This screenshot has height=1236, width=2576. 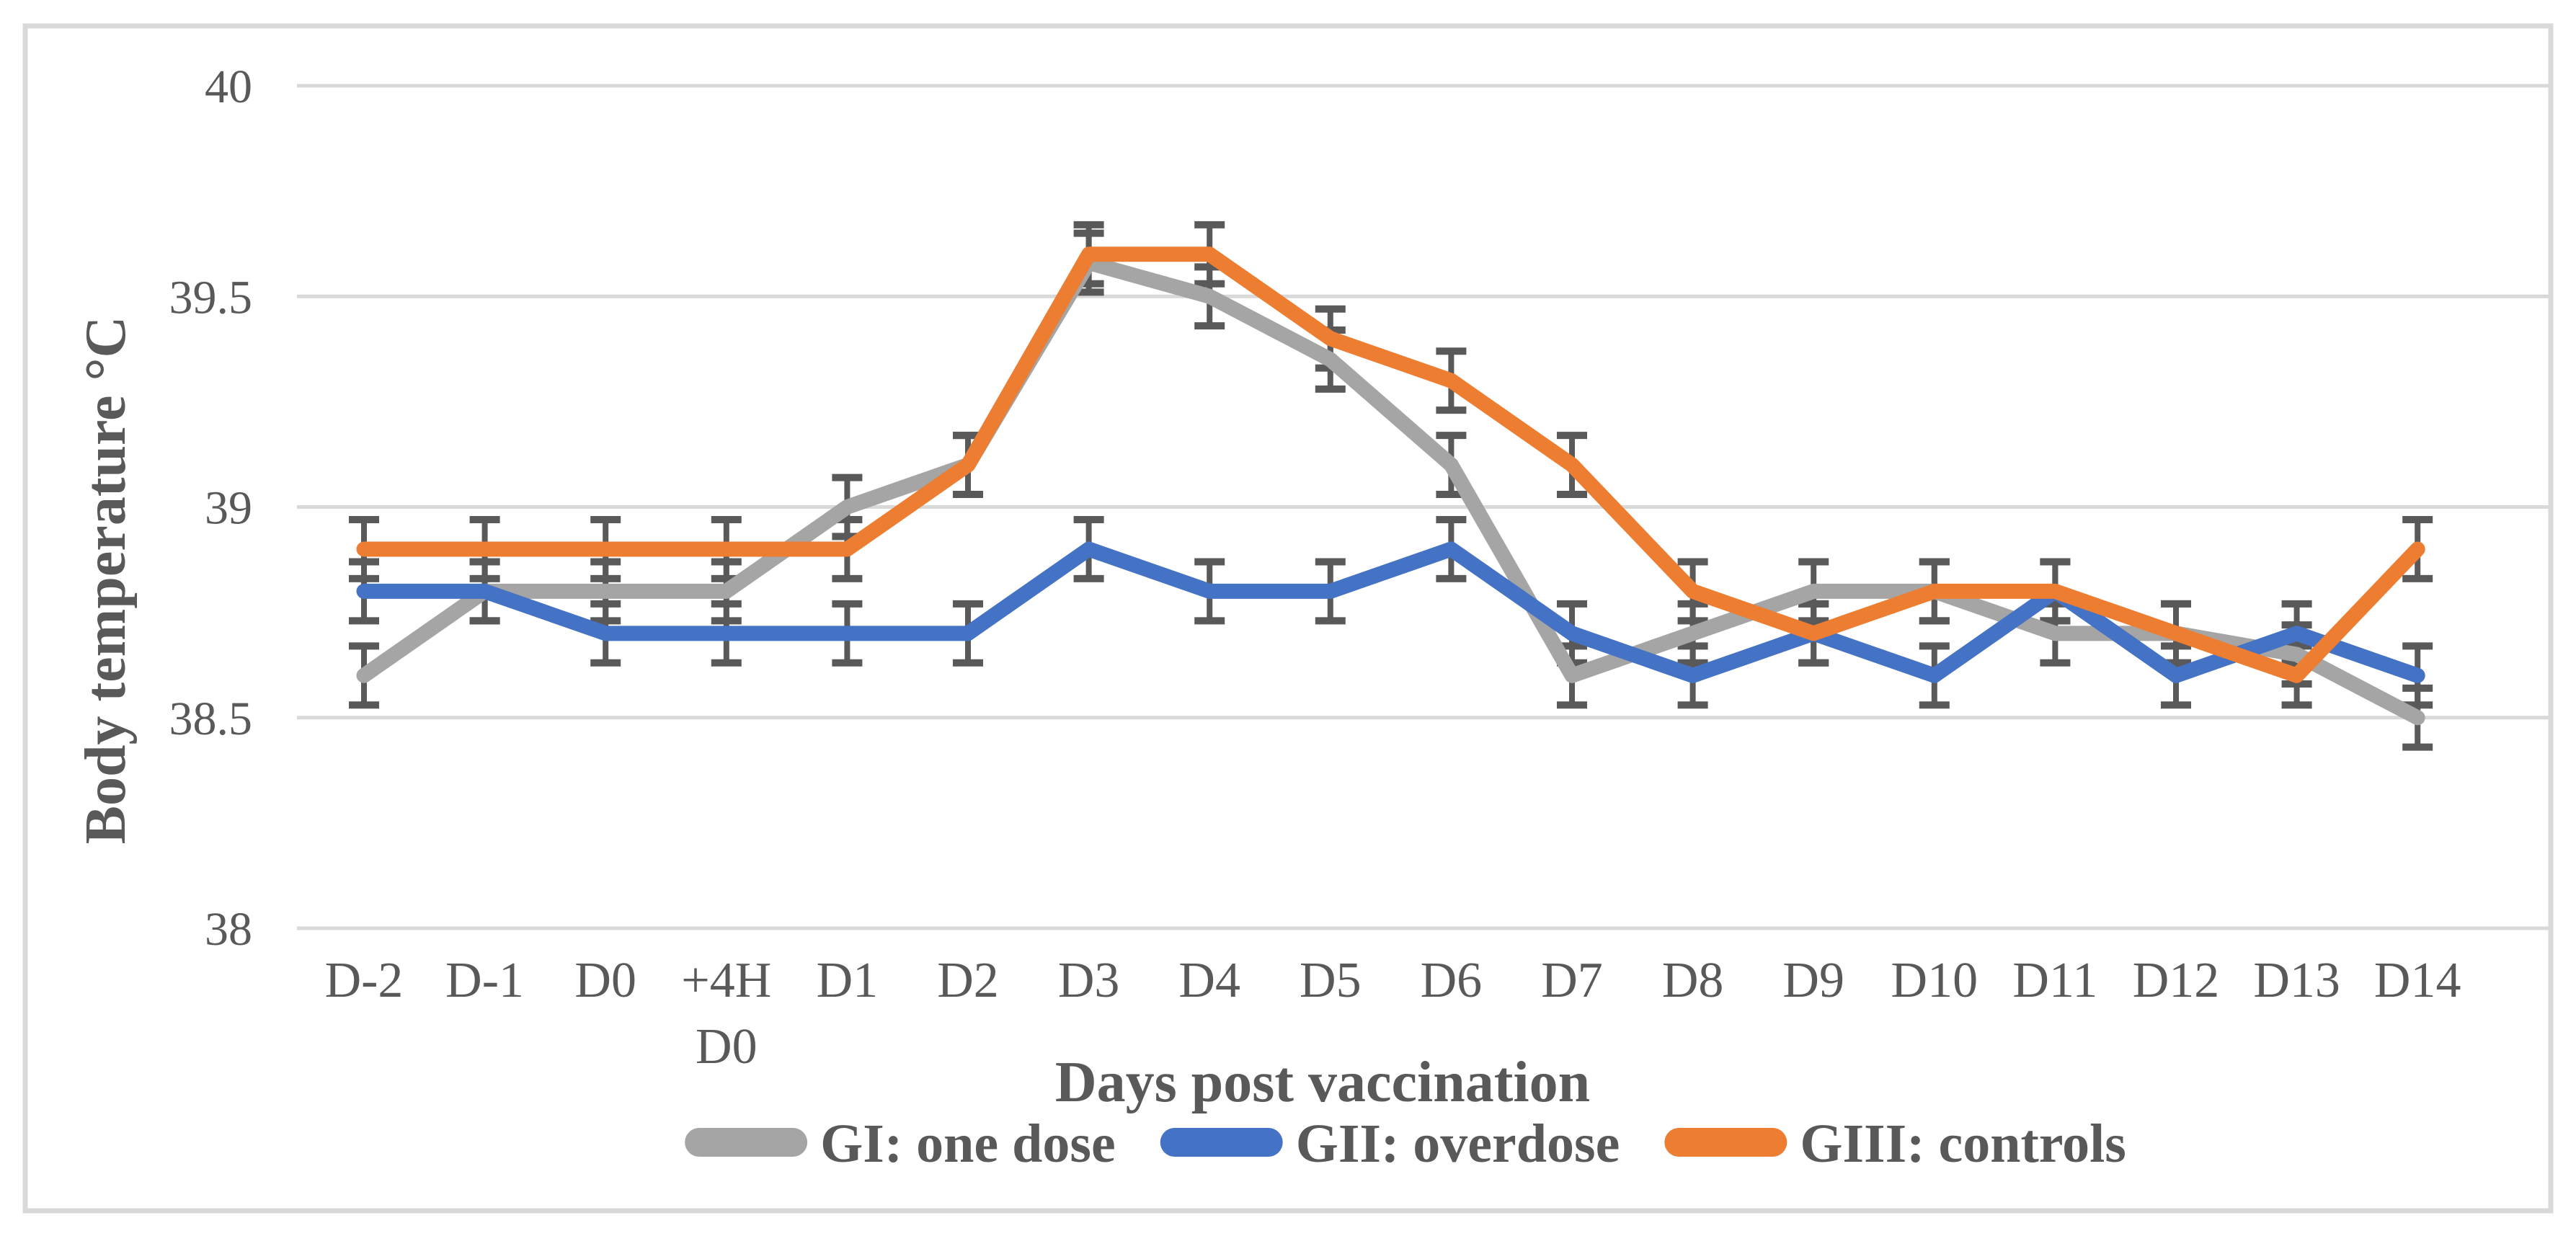 I want to click on legend-label-gii-overdose: GII: overdose, so click(x=1458, y=1143).